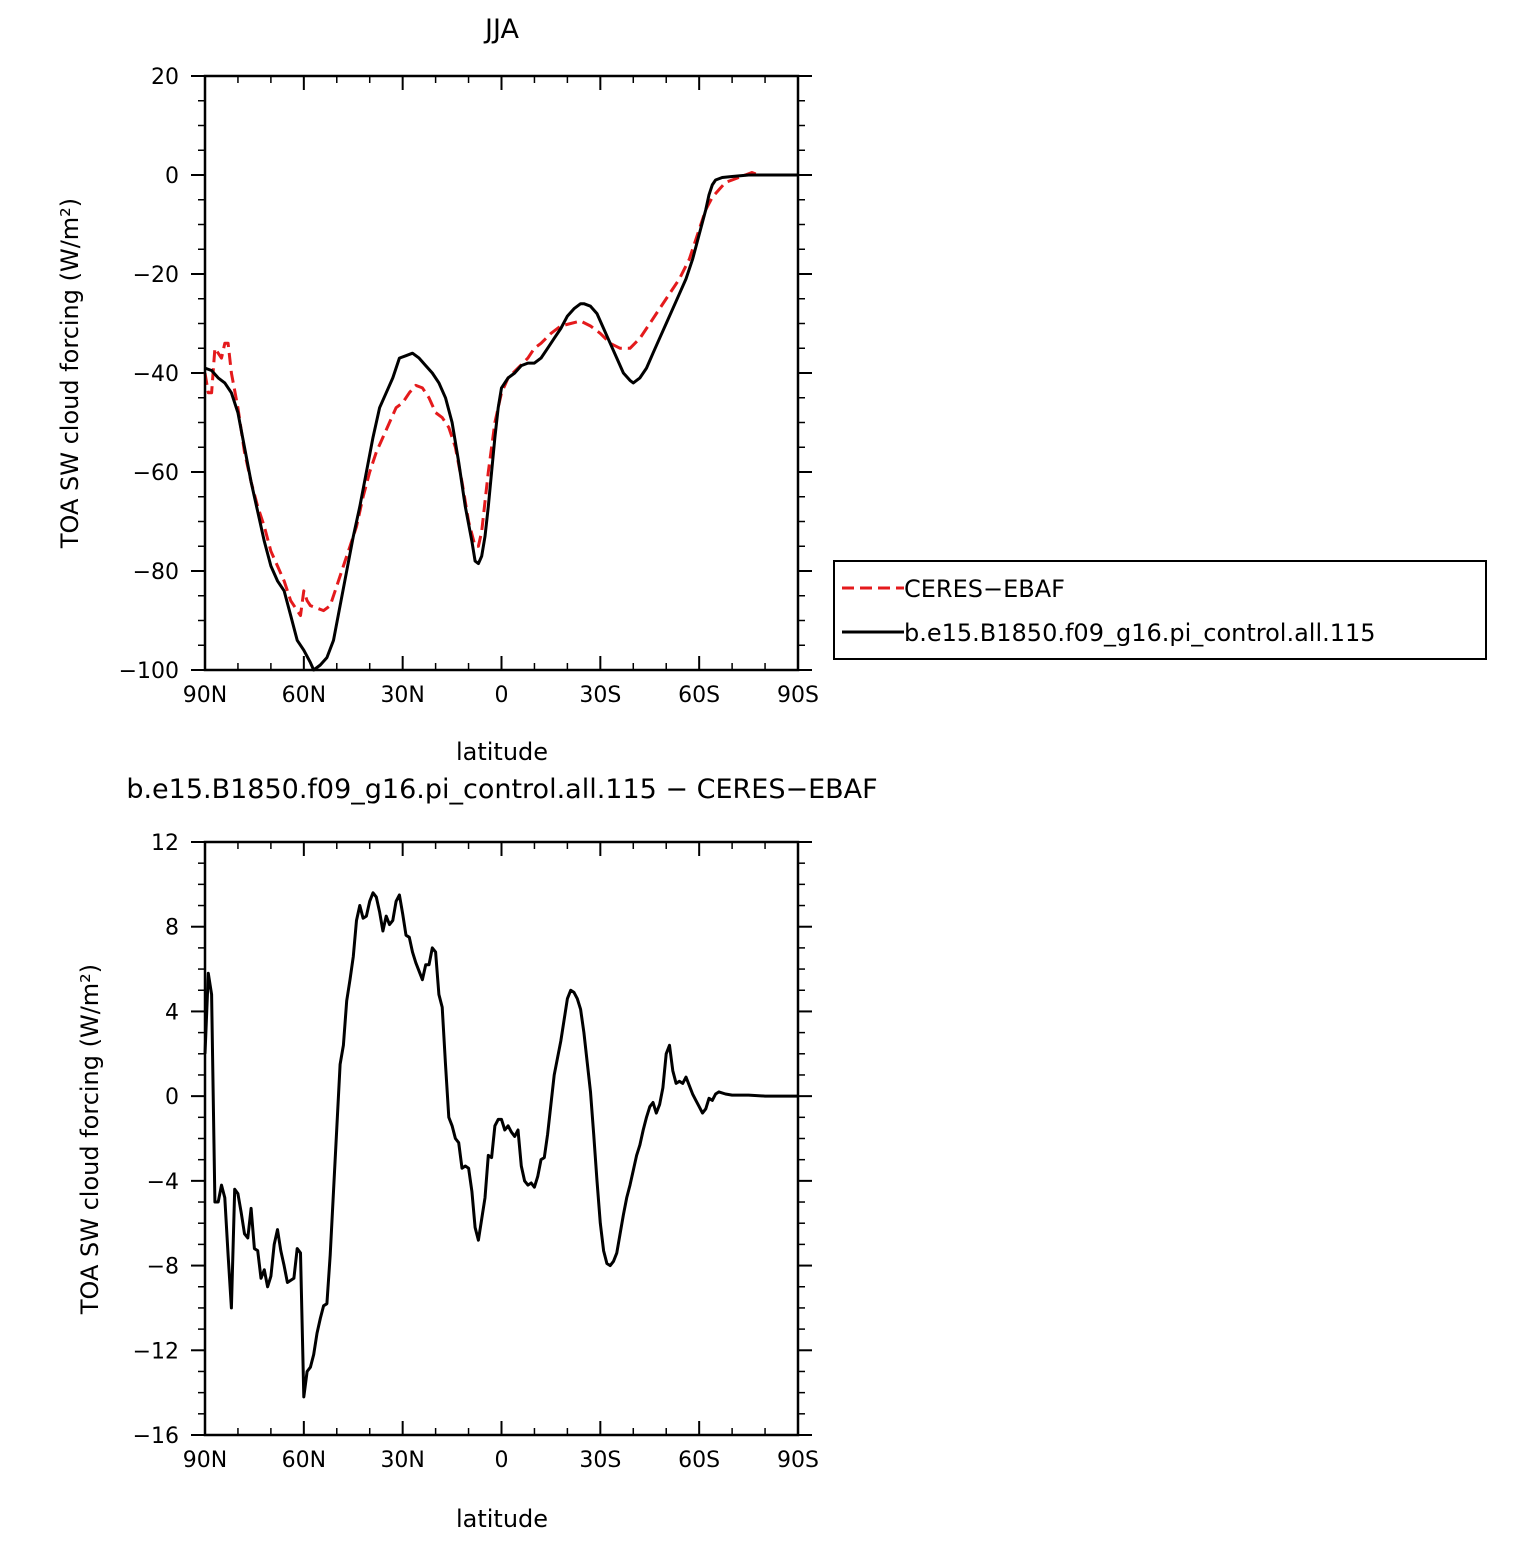 The width and height of the screenshot is (1538, 1541). Describe the element at coordinates (156, 1436) in the screenshot. I see `y-tick-label: −16` at that location.